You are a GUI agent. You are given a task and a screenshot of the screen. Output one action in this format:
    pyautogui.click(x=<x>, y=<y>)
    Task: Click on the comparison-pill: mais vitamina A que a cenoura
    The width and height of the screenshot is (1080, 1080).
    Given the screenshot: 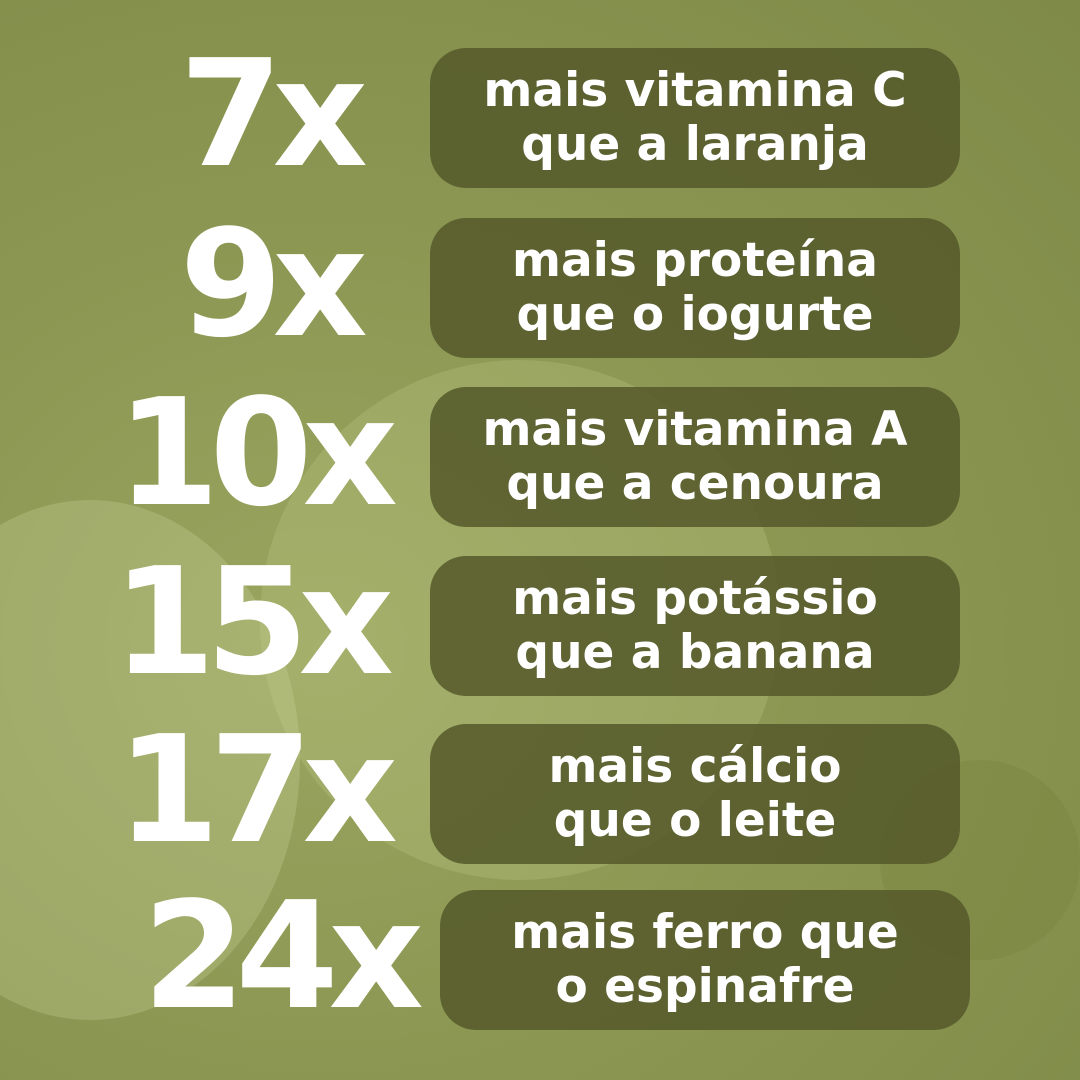 What is the action you would take?
    pyautogui.click(x=695, y=457)
    